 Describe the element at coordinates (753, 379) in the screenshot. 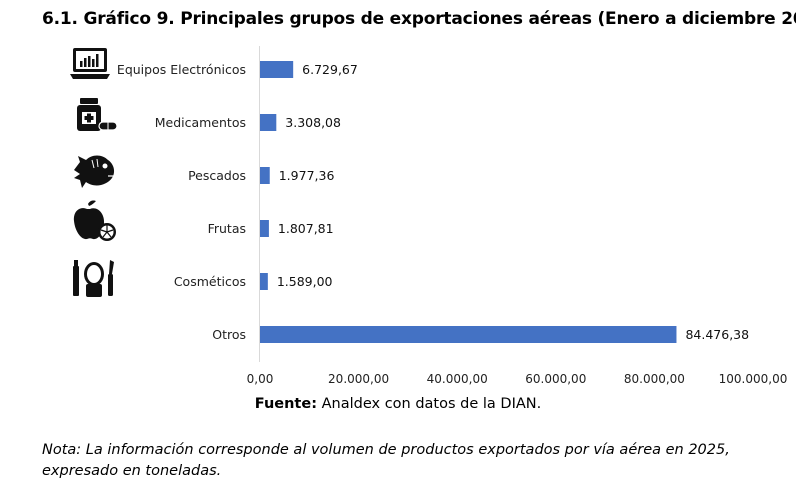

I see `x-tick-label: 100.000,00` at that location.